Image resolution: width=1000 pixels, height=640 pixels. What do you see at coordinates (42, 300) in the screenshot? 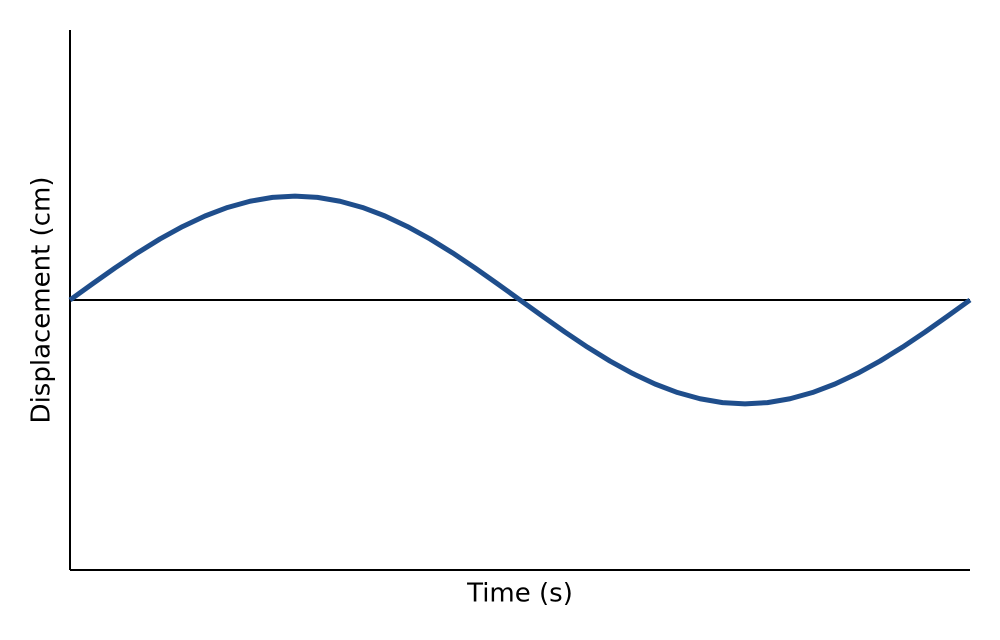
I see `y-axis-label: Displacement (cm)` at bounding box center [42, 300].